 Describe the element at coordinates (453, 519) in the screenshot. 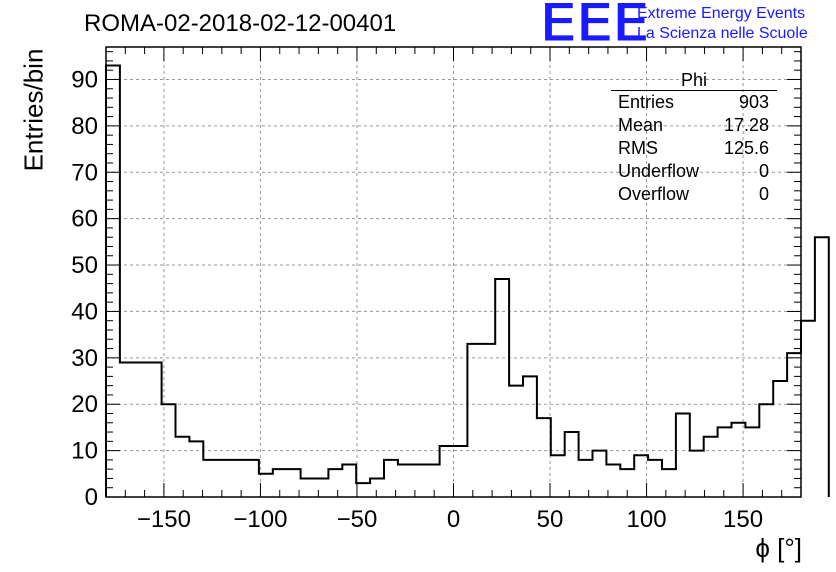

I see `x-tick-label: 0` at that location.